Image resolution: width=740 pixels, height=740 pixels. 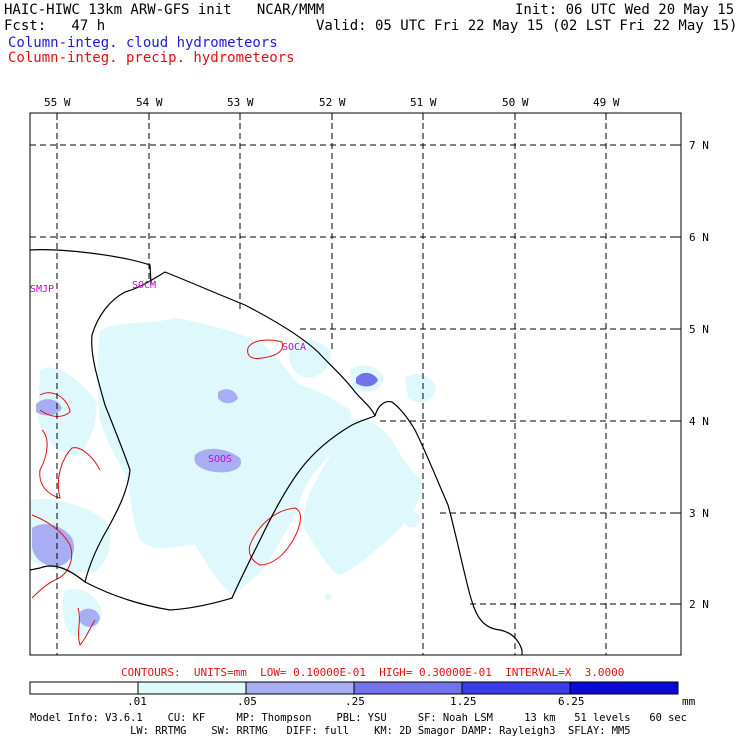 What do you see at coordinates (55, 26) in the screenshot?
I see `forecast-hour: Fcst: 47 h` at bounding box center [55, 26].